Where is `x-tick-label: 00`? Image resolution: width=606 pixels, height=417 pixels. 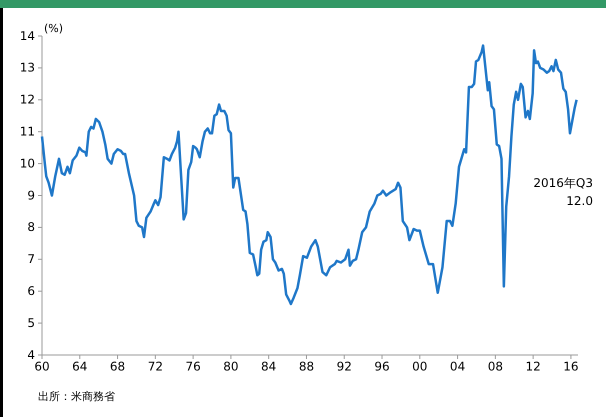 x-tick-label: 00 is located at coordinates (420, 367).